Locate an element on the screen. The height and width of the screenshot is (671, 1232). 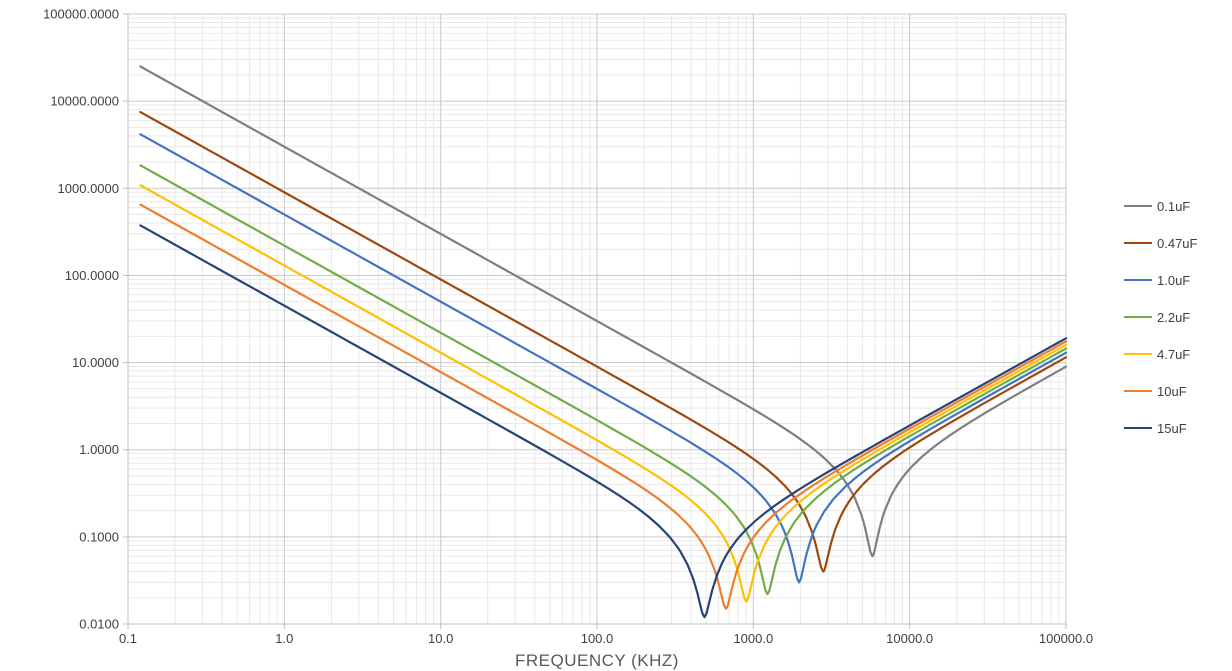
legend-item-1.0uF: 1.0uF is located at coordinates (1160, 280).